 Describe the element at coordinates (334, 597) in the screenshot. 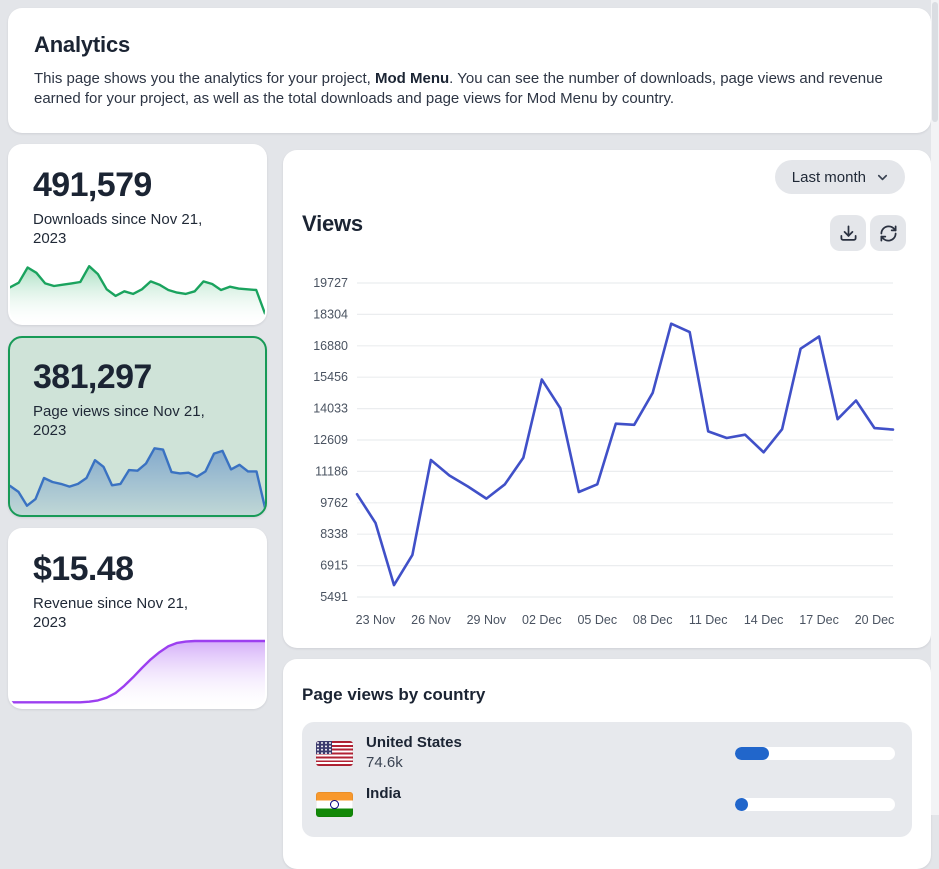

I see `svg-text: 5491` at that location.